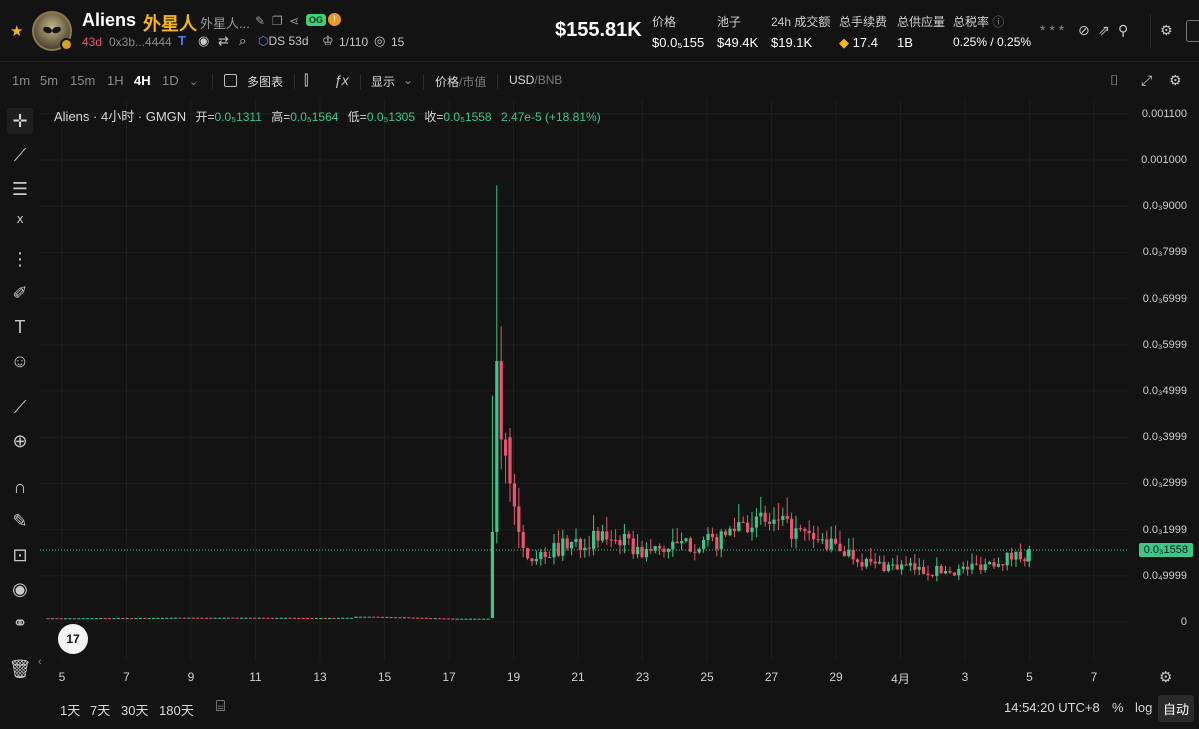 The image size is (1199, 729). What do you see at coordinates (20, 407) in the screenshot?
I see `ruler-icon: ⟋` at bounding box center [20, 407].